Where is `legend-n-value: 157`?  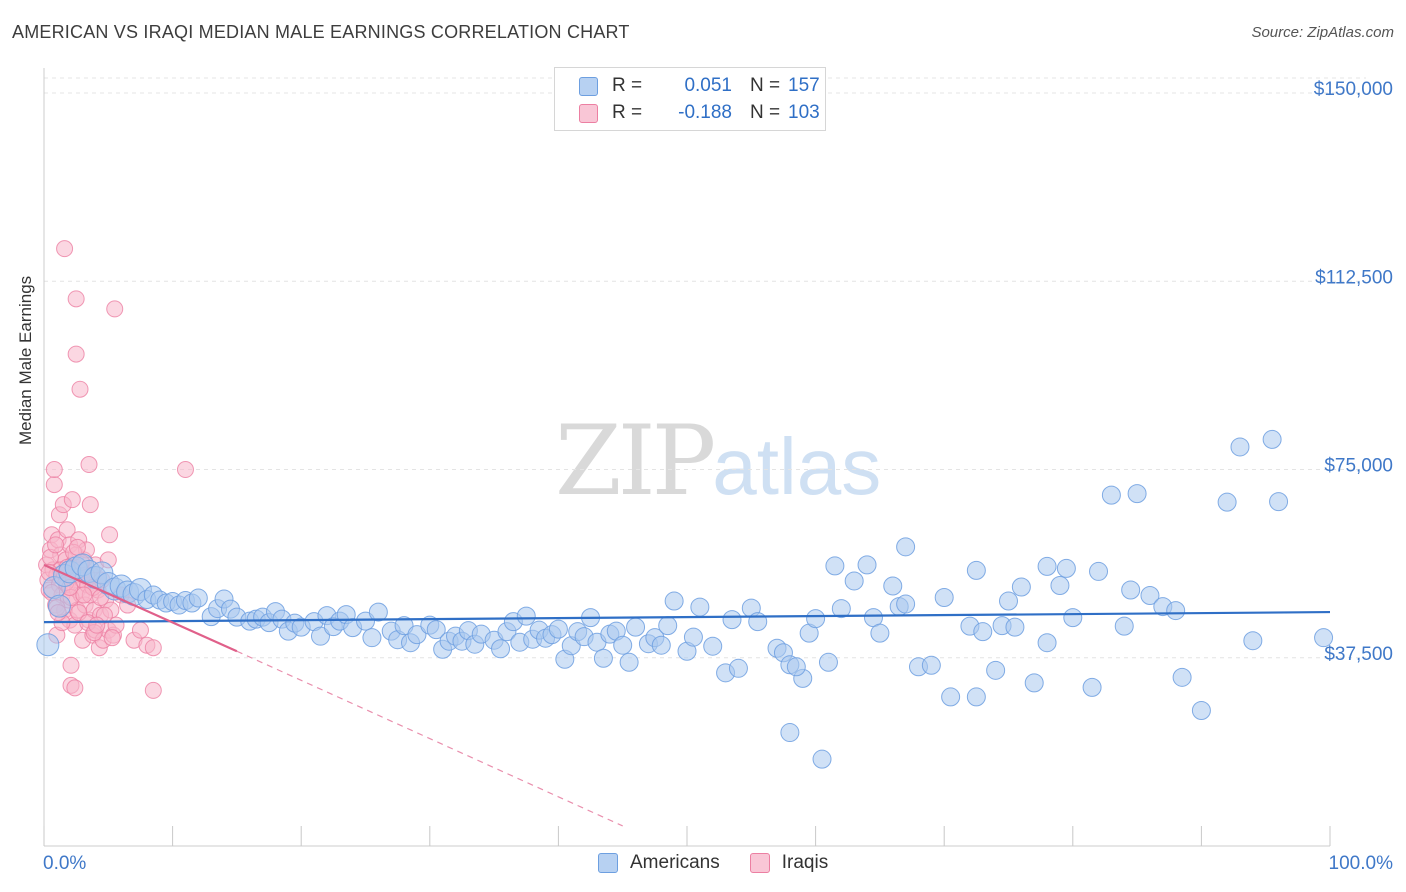 legend-n-value: 157 is located at coordinates (804, 85).